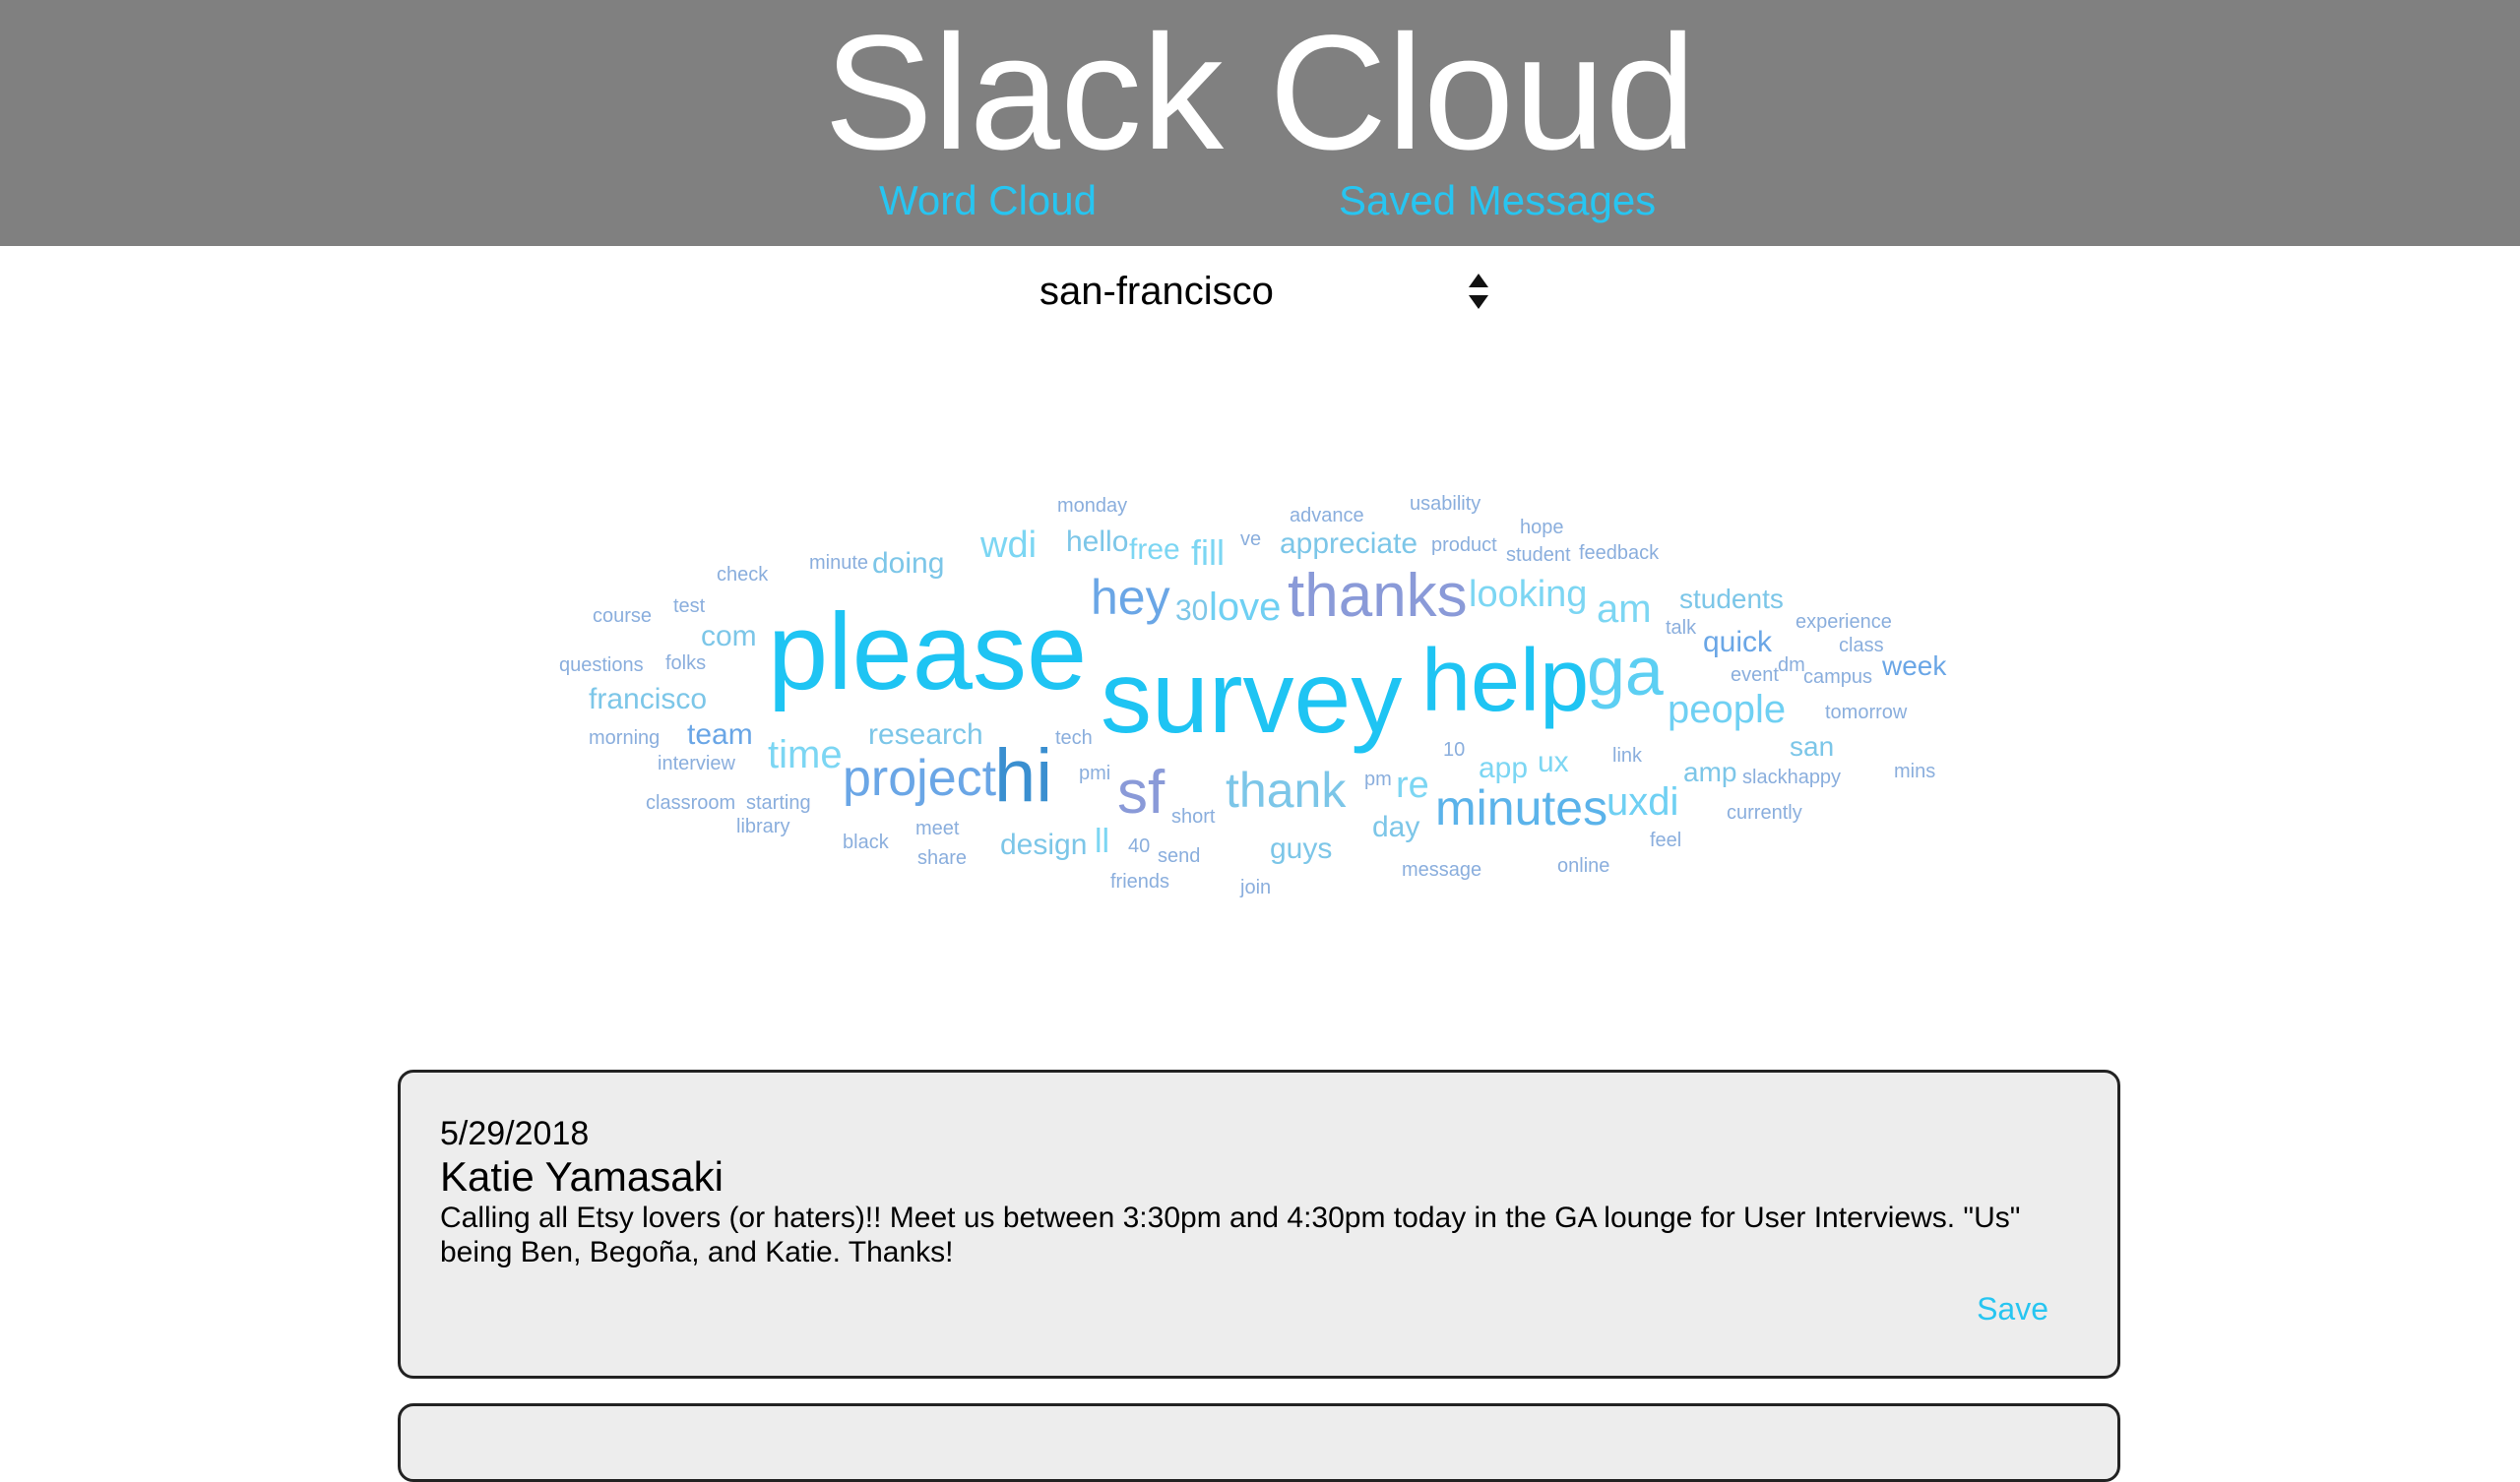  Describe the element at coordinates (690, 803) in the screenshot. I see `cloud-word-classroom: classroom` at that location.